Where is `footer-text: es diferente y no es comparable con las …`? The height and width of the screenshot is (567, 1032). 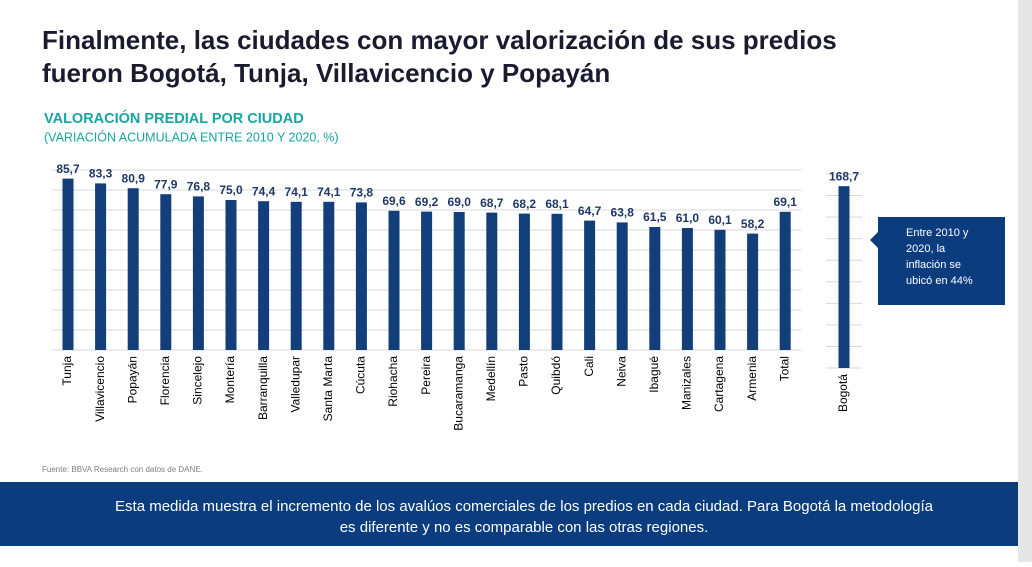 footer-text: es diferente y no es comparable con las … is located at coordinates (524, 527).